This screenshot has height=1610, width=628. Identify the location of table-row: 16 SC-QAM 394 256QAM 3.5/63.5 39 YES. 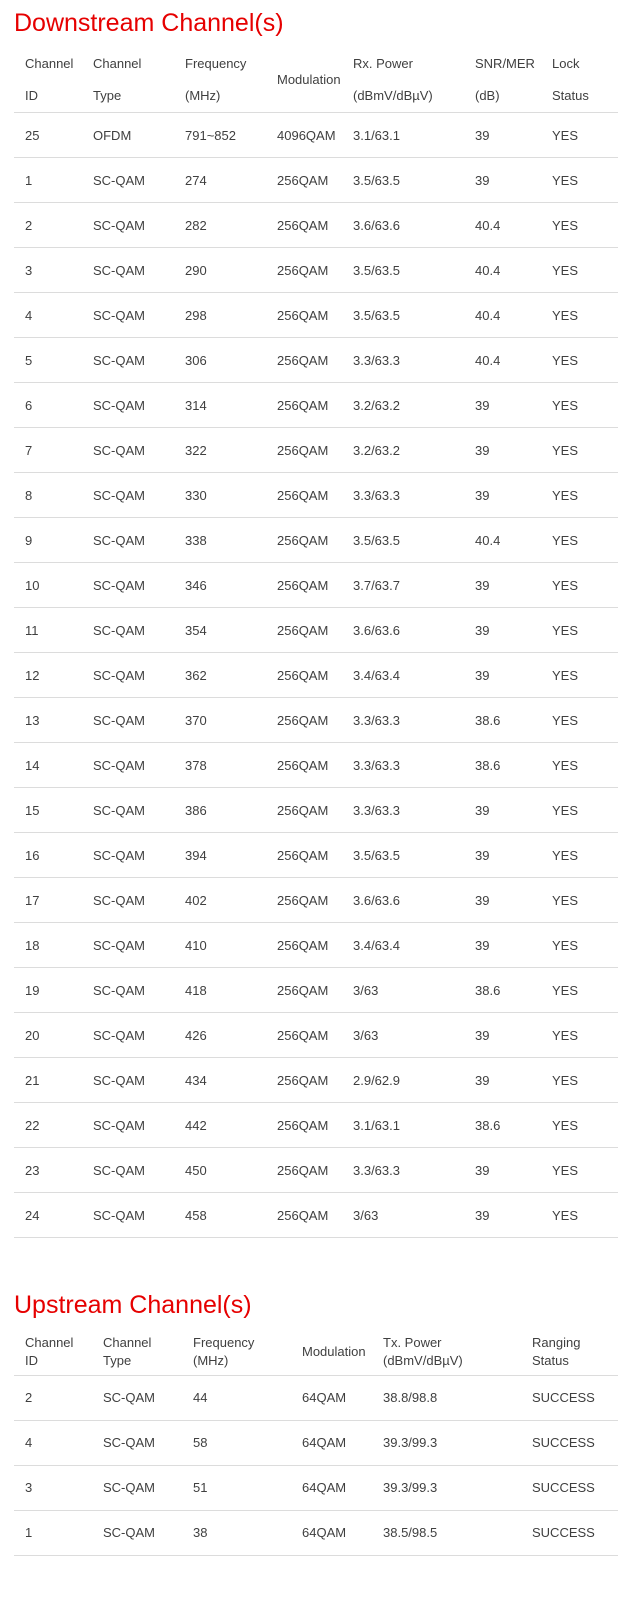
(316, 855).